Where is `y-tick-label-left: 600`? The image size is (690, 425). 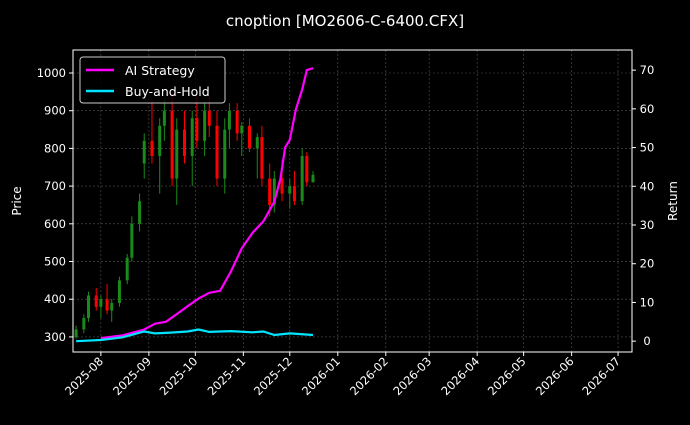
y-tick-label-left: 600 is located at coordinates (55, 224).